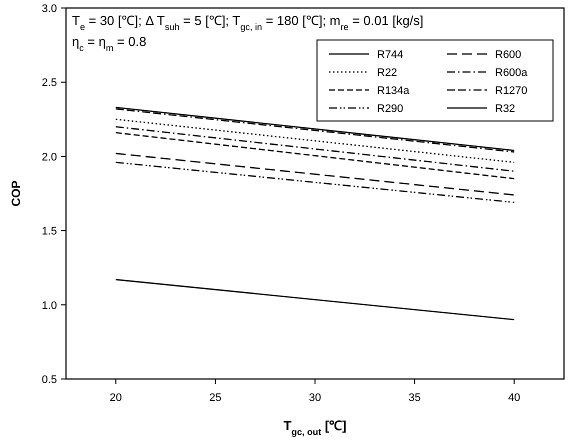  Describe the element at coordinates (215, 398) in the screenshot. I see `x-tick-label: 25` at that location.